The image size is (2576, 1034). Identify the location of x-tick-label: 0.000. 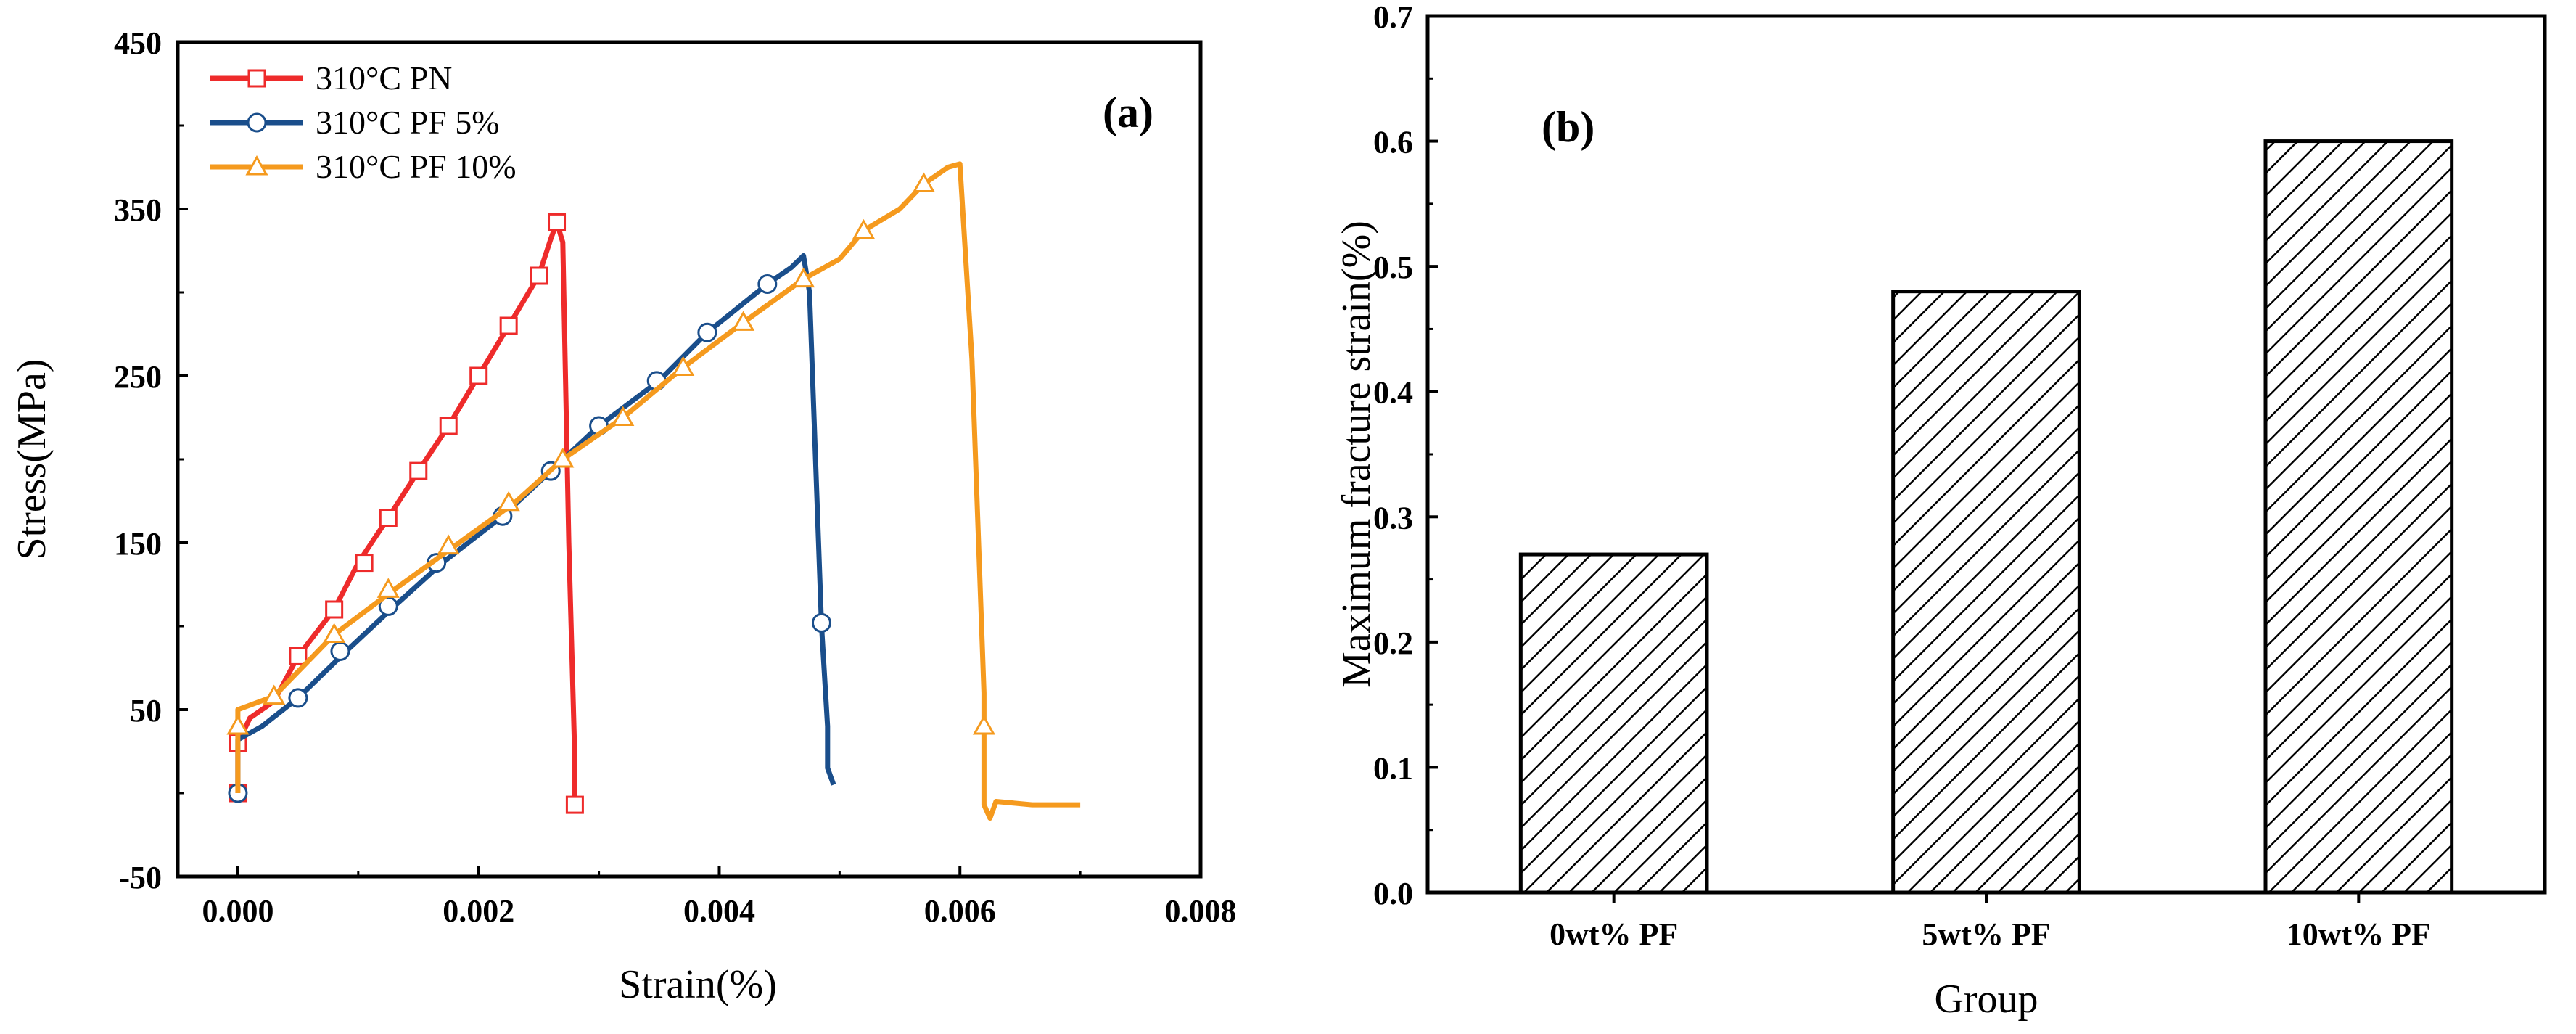
(237, 911).